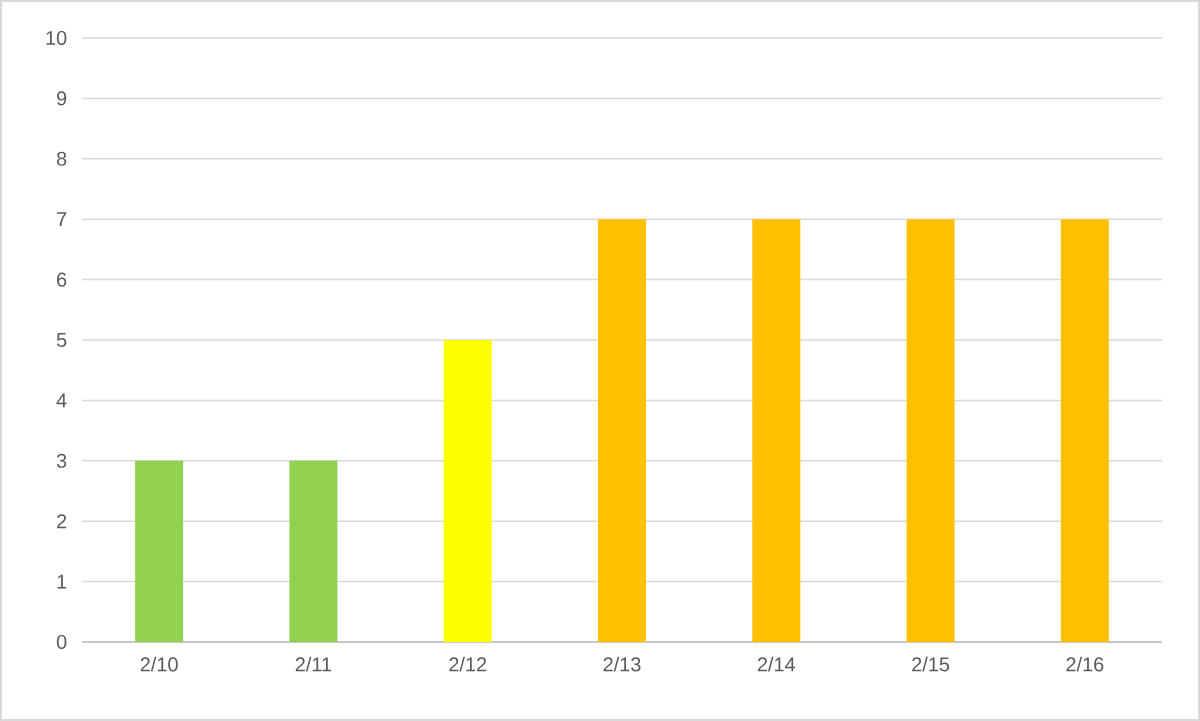 The height and width of the screenshot is (721, 1200). I want to click on x-tick-label: 2/11, so click(313, 664).